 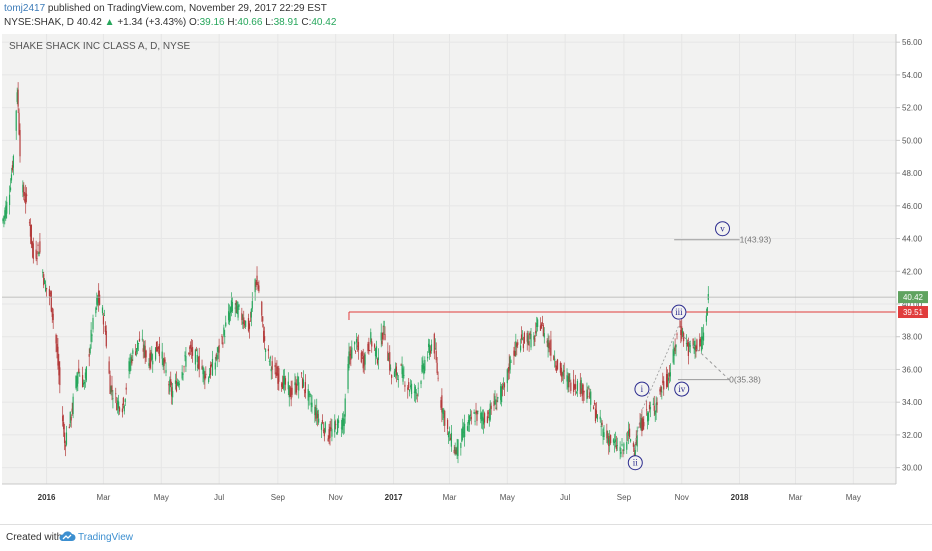 What do you see at coordinates (466, 504) in the screenshot?
I see `time-axis` at bounding box center [466, 504].